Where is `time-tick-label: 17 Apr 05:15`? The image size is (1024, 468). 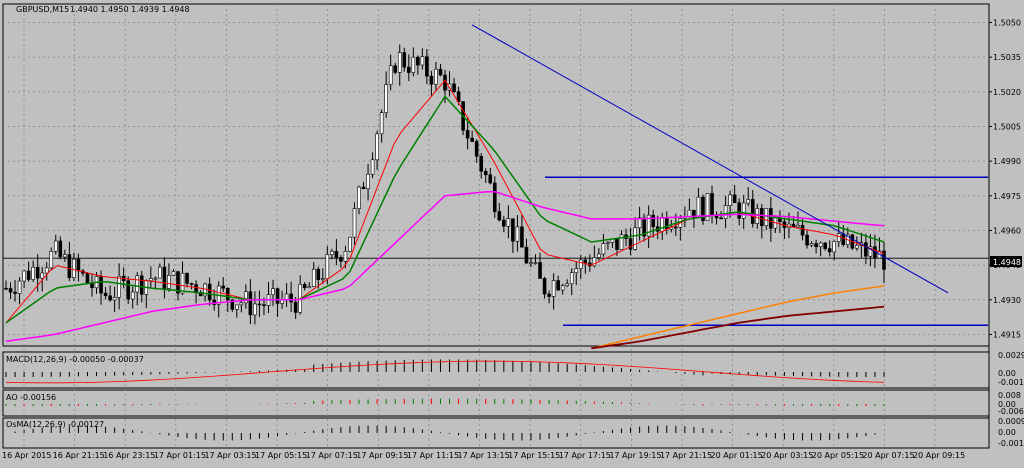
time-tick-label: 17 Apr 05:15 is located at coordinates (281, 455).